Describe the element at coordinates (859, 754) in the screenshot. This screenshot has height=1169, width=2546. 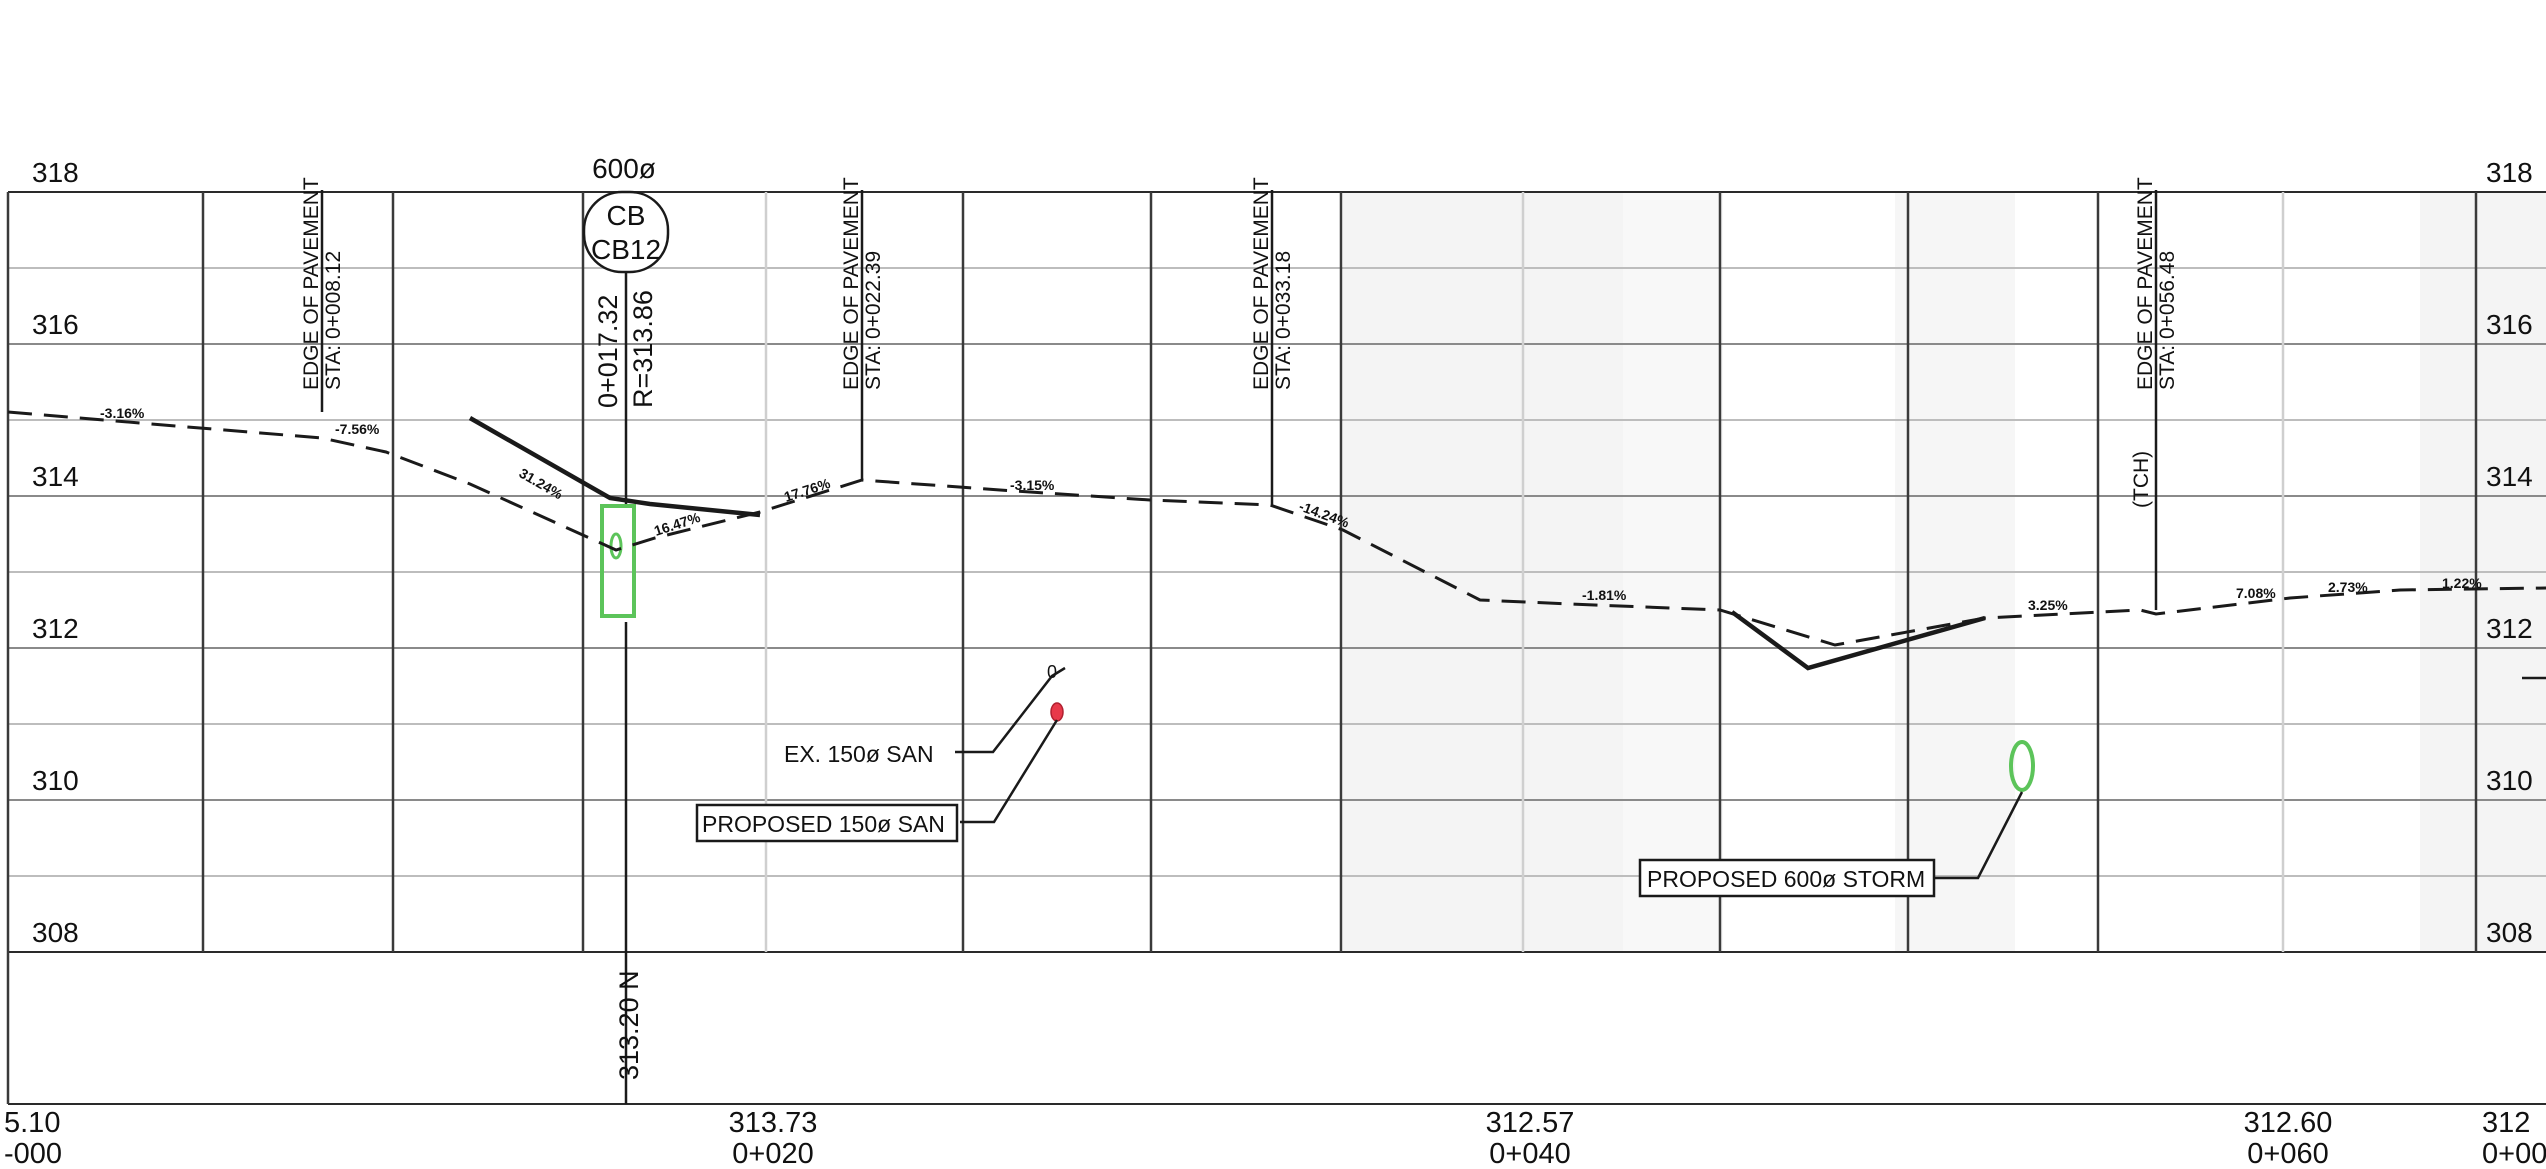
I see `existing-san-callout: EX. 150ø SAN` at that location.